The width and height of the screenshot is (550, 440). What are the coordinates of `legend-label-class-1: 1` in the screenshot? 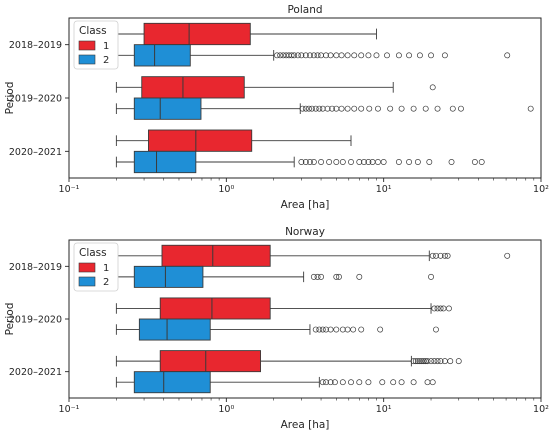 It's located at (106, 46).